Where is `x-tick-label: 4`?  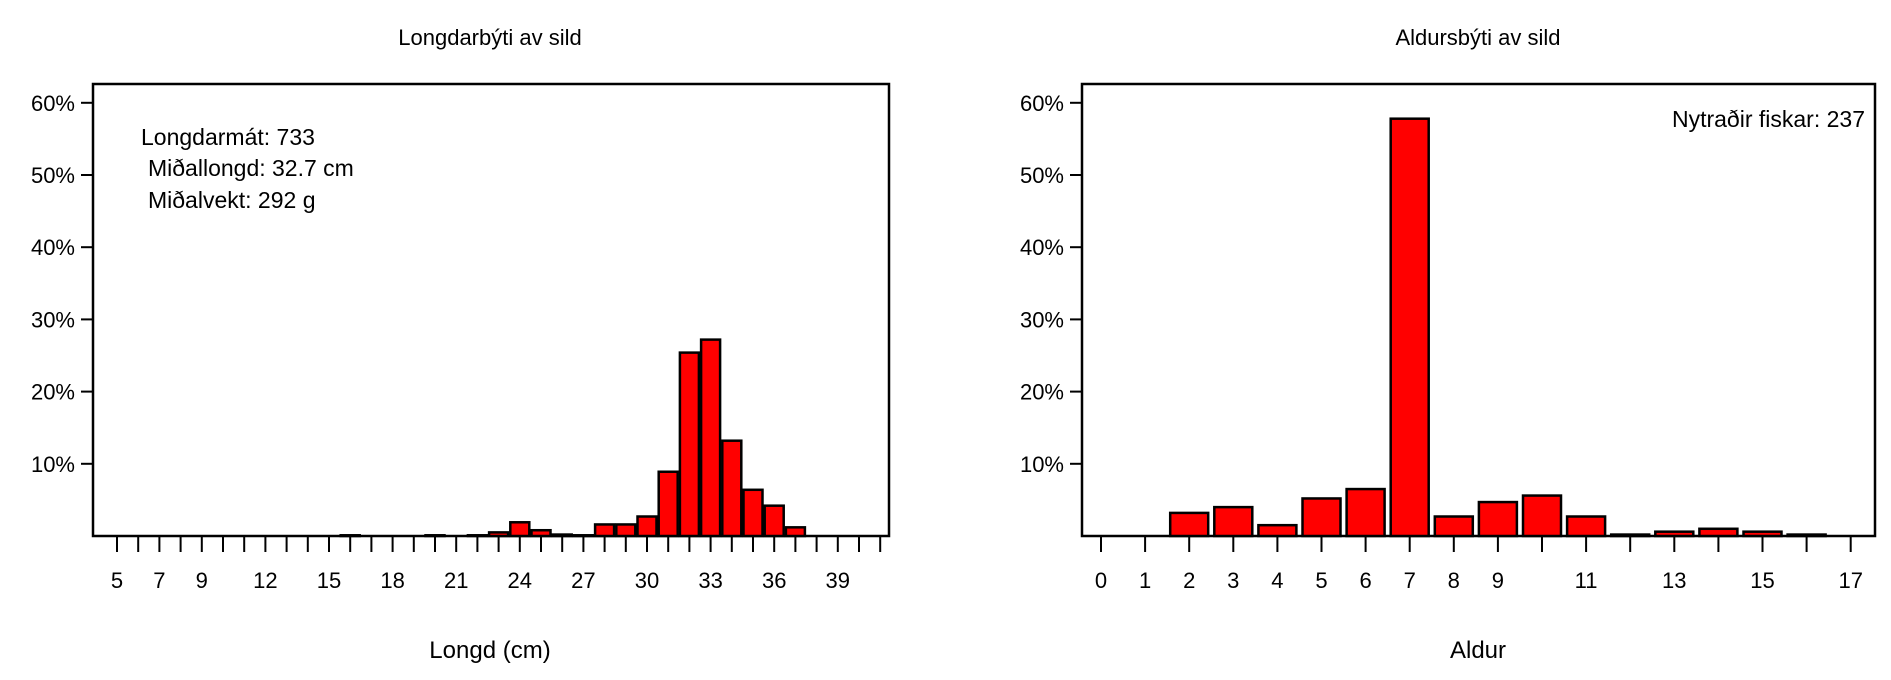
x-tick-label: 4 is located at coordinates (1277, 580).